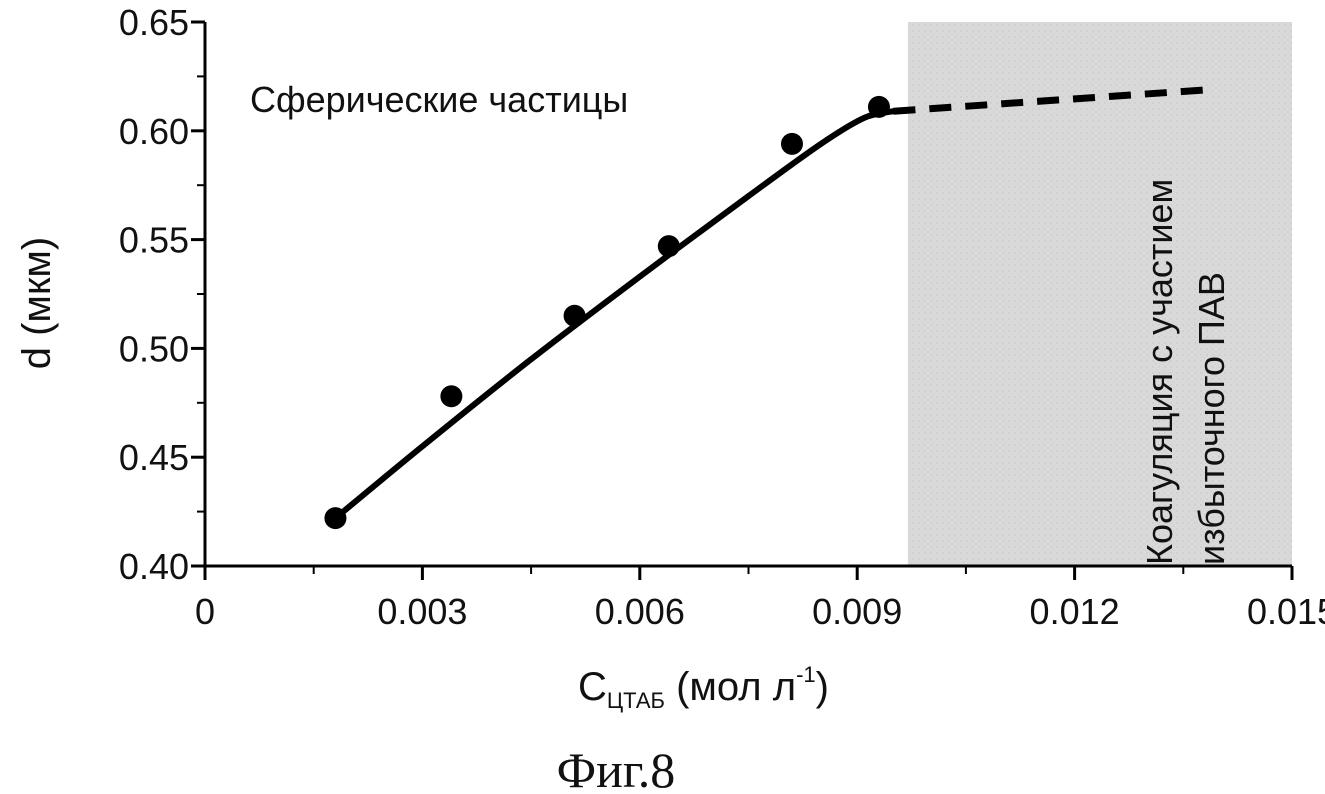  Describe the element at coordinates (806, 674) in the screenshot. I see `x-axis-title-sup: -1` at that location.